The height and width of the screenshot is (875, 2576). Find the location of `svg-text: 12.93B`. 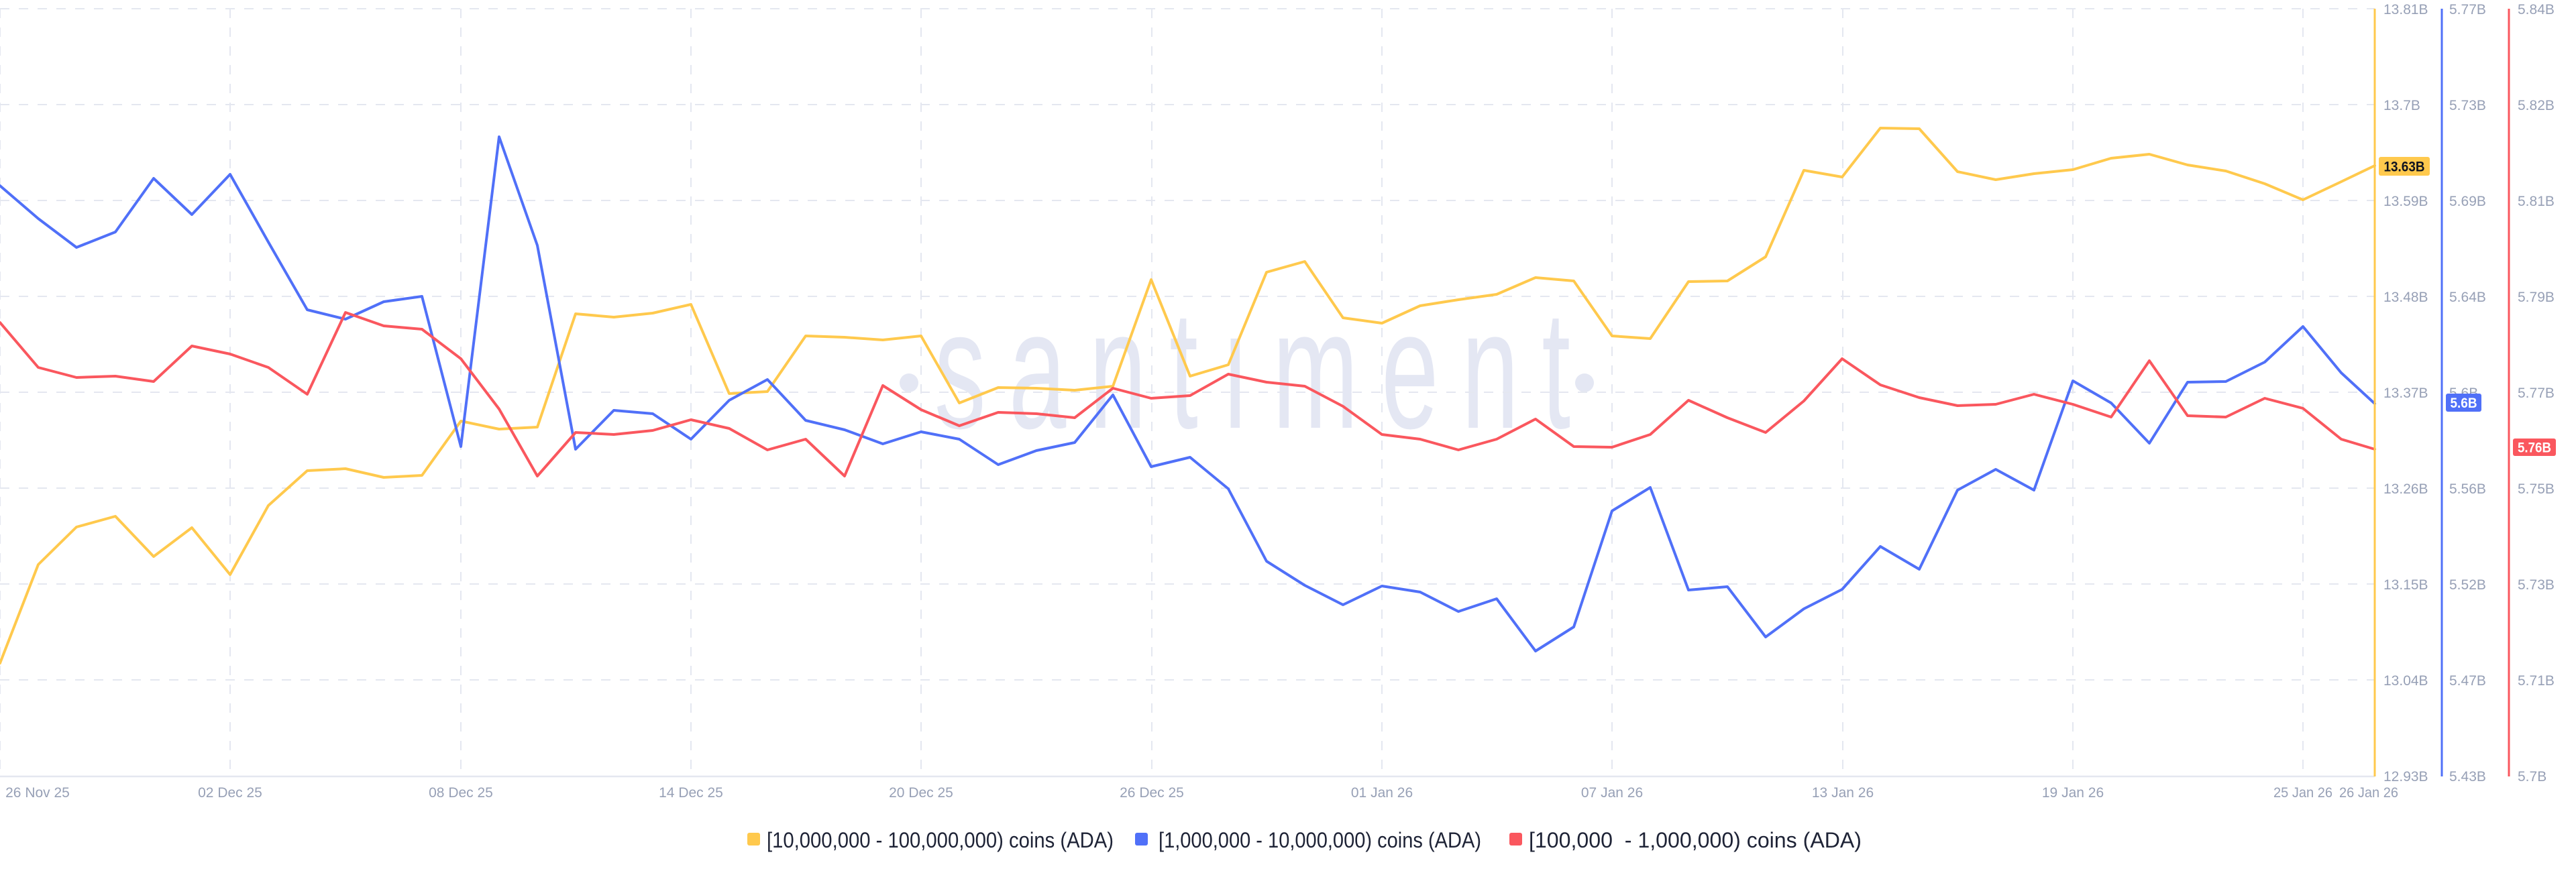

svg-text: 12.93B is located at coordinates (2405, 776).